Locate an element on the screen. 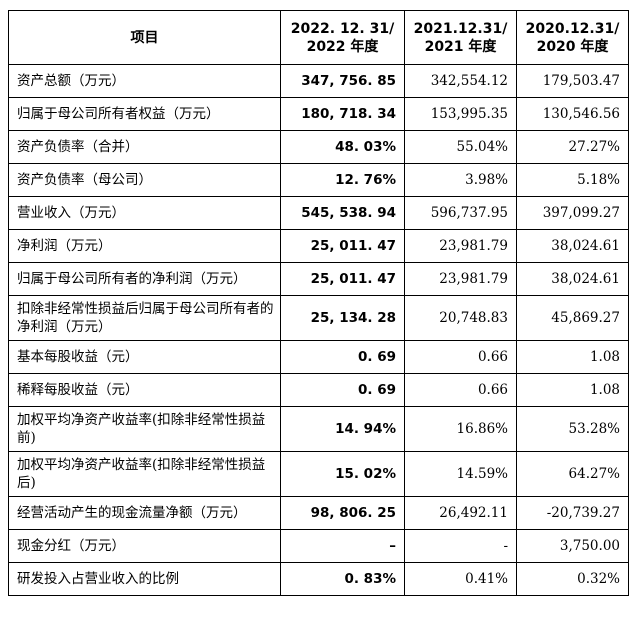 The height and width of the screenshot is (630, 640). header-2020-year: 2020 年度 is located at coordinates (572, 46).